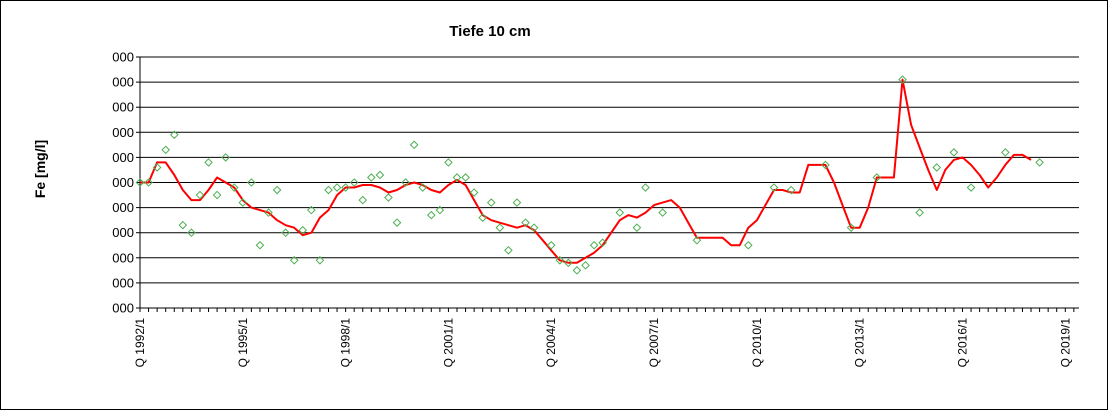 The width and height of the screenshot is (1108, 410). Describe the element at coordinates (962, 343) in the screenshot. I see `x-tick-label: Q 2016/1` at that location.